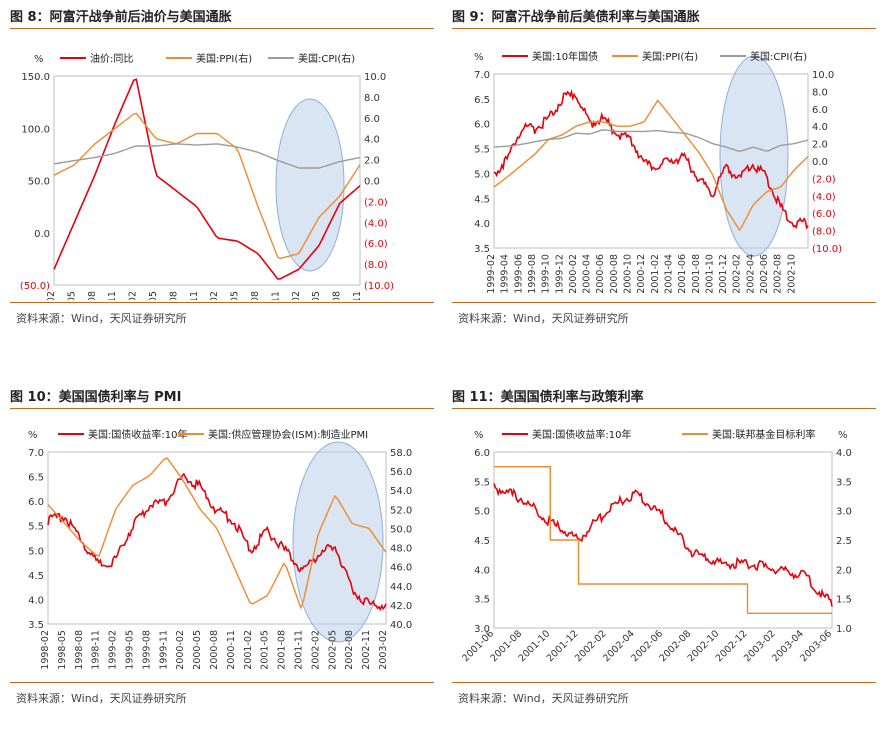 The height and width of the screenshot is (730, 884). I want to click on x-tick-label: 2002-11, so click(357, 295).